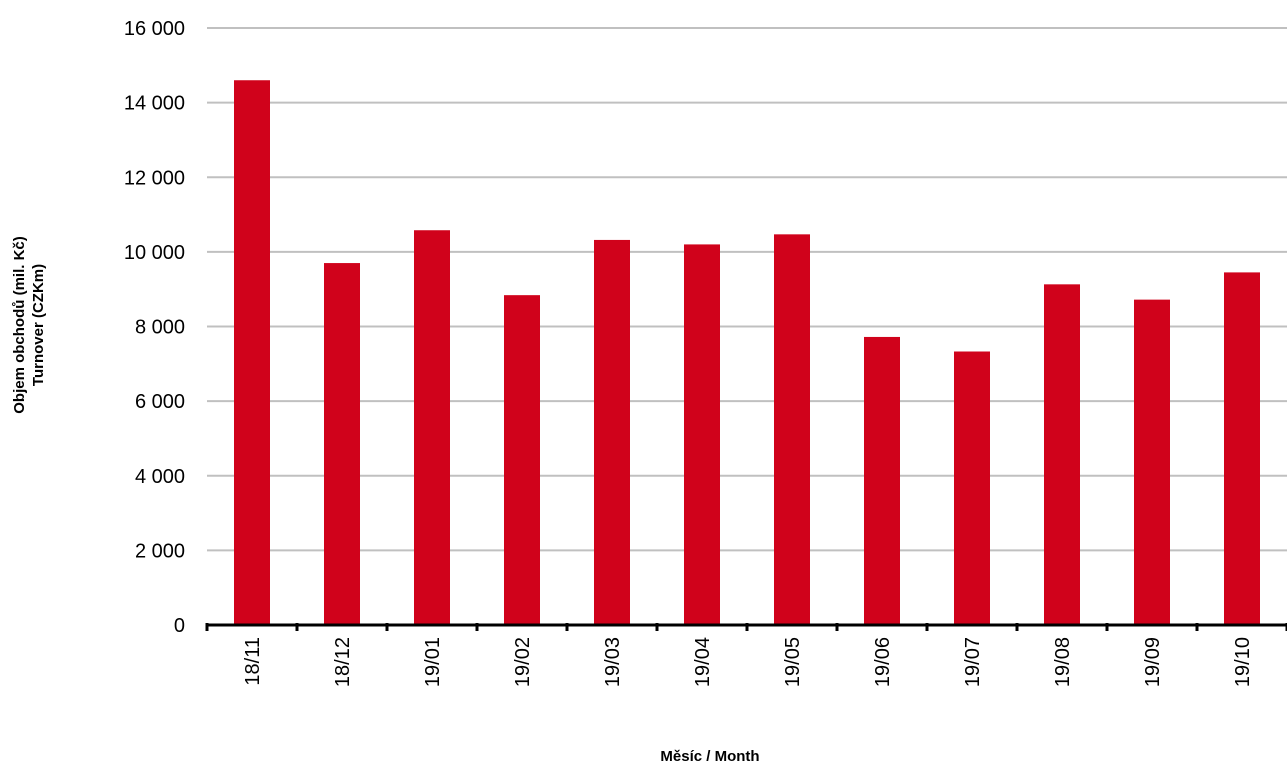  What do you see at coordinates (883, 662) in the screenshot?
I see `x-tick-label: 19/06` at bounding box center [883, 662].